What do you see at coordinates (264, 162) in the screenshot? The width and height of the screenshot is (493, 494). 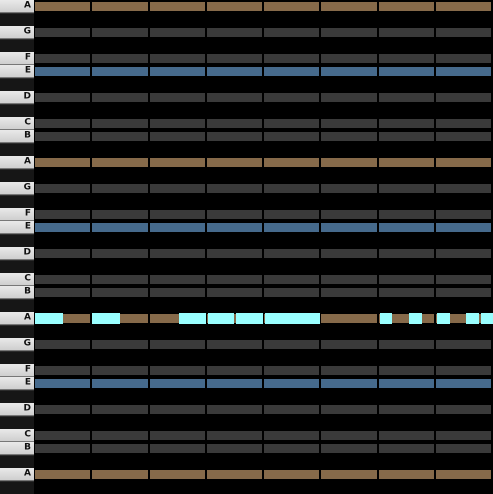 I see `note-lane-a` at bounding box center [264, 162].